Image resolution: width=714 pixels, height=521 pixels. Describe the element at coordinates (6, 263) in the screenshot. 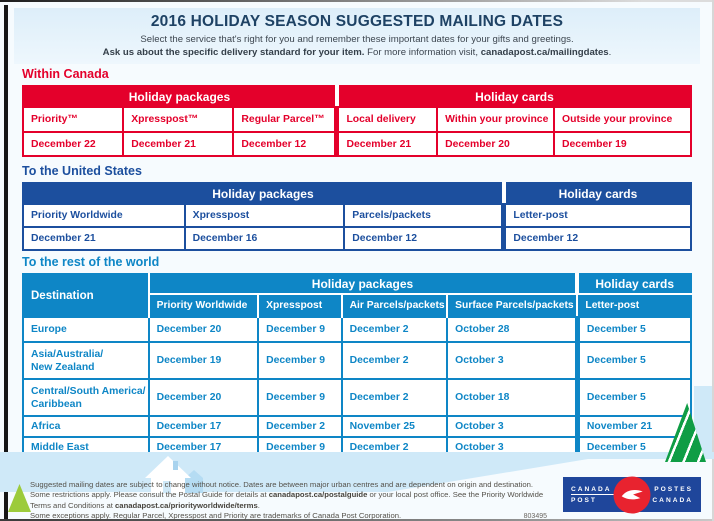

I see `page-border-left` at that location.